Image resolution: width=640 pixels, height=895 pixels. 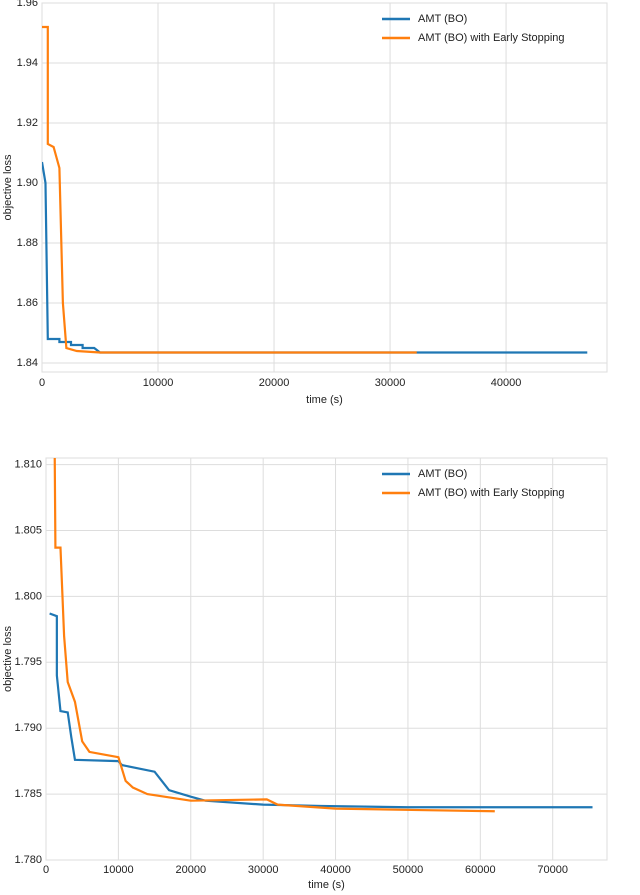 What do you see at coordinates (27, 363) in the screenshot?
I see `y-tick-label: 1.84` at bounding box center [27, 363].